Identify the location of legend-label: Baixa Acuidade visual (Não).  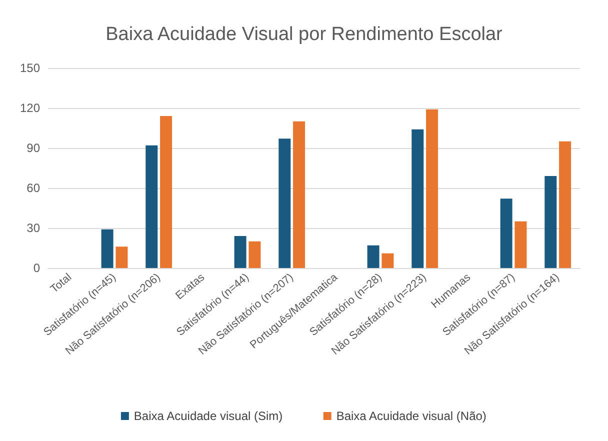
(411, 416).